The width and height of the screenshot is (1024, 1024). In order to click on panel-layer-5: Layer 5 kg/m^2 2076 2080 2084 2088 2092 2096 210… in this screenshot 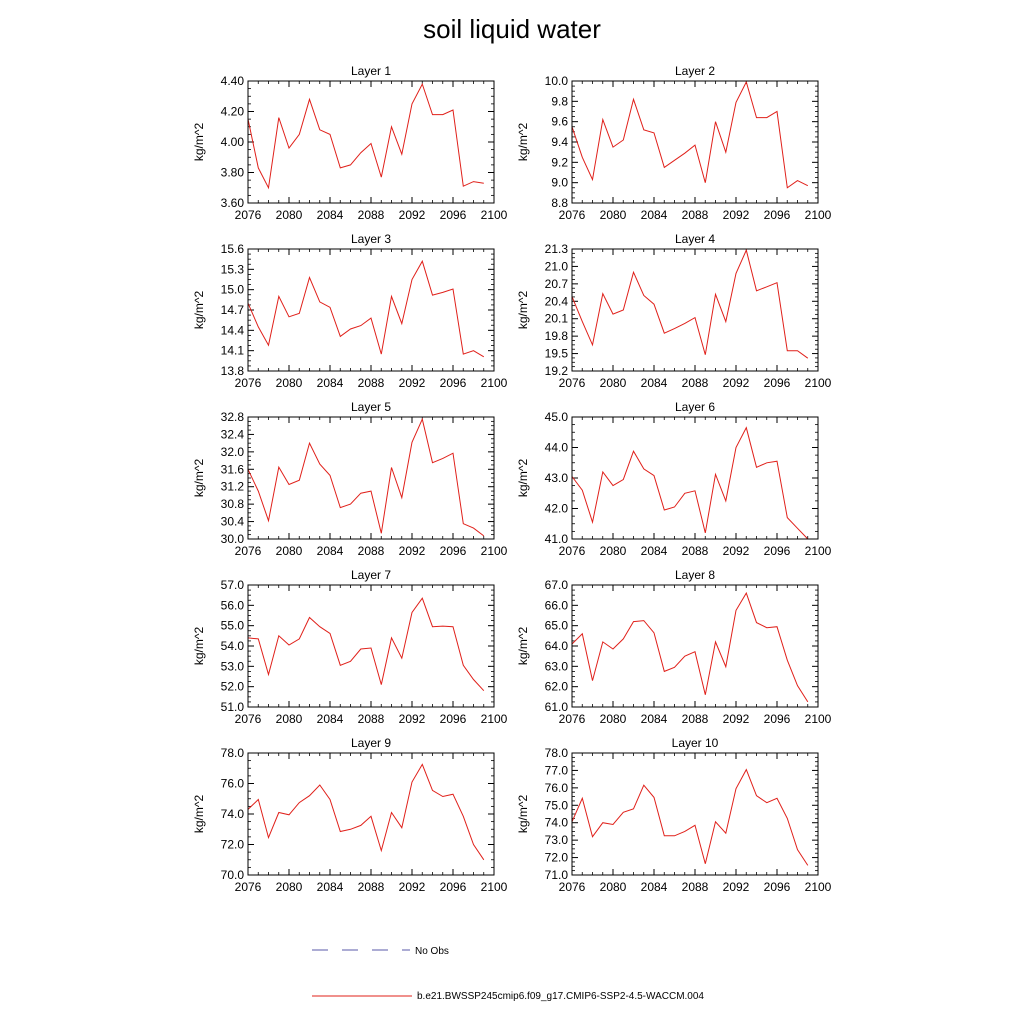, I will do `click(350, 479)`.